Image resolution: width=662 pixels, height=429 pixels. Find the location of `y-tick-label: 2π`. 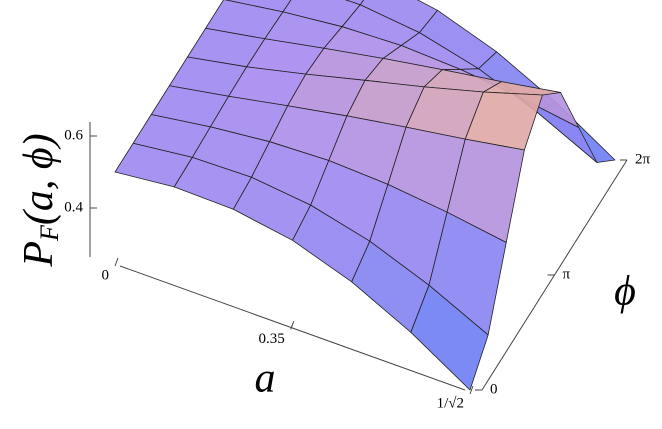

y-tick-label: 2π is located at coordinates (643, 159).